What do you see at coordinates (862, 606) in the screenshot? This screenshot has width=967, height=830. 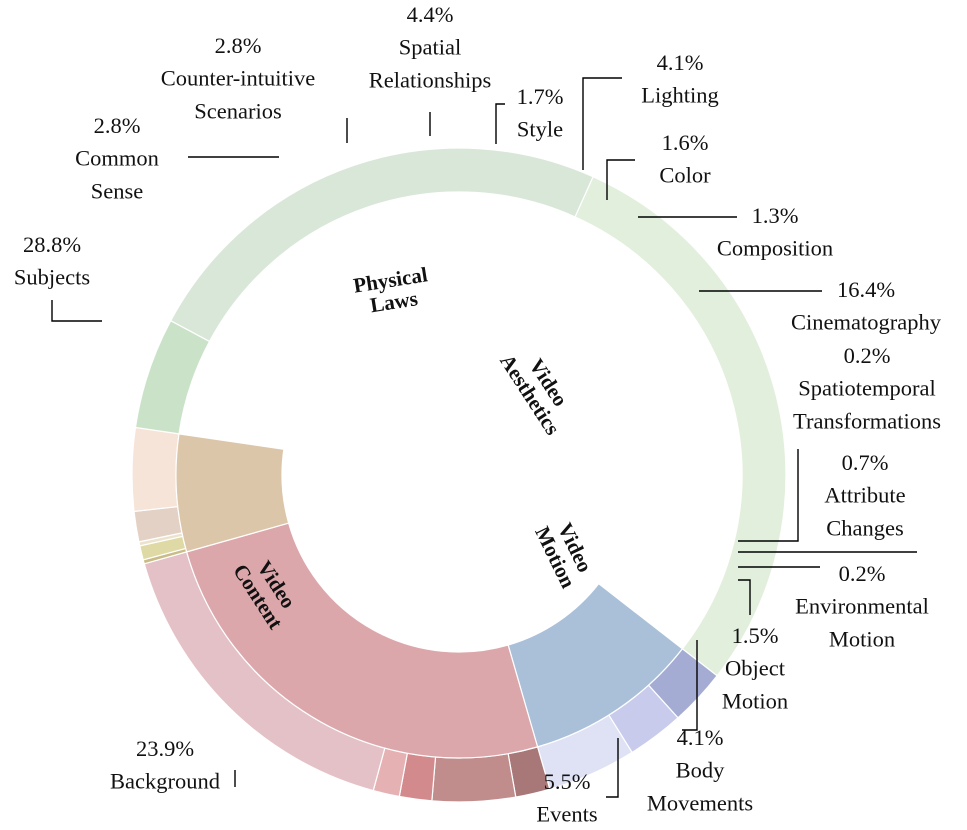 I see `label-environmental-motion: 0.2% Environmental Motion` at bounding box center [862, 606].